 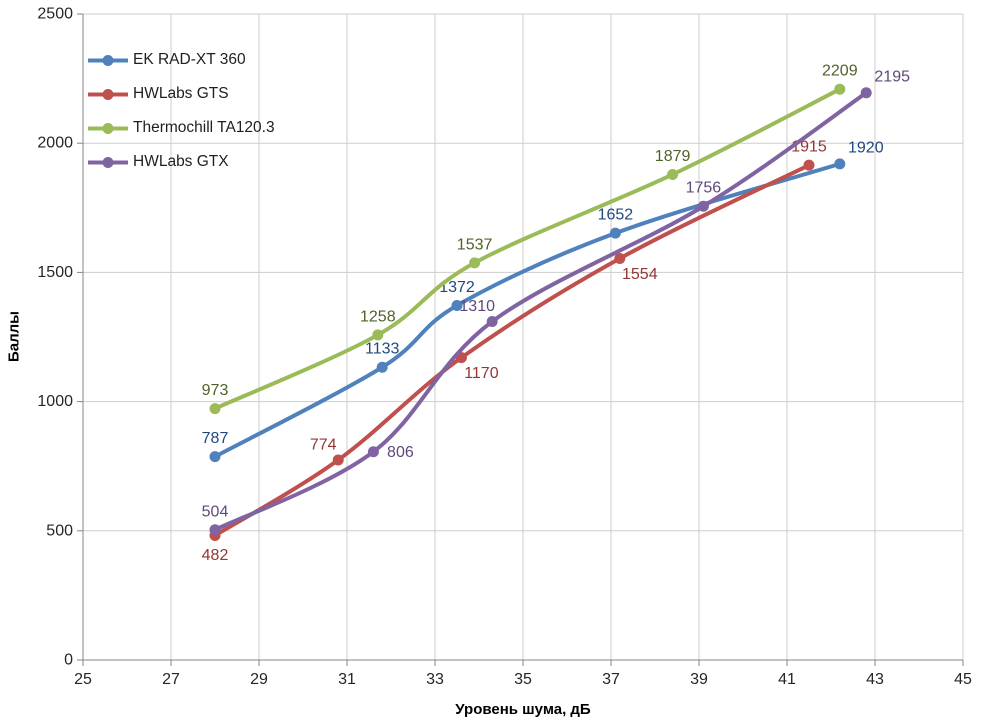 I want to click on x-axis-title: Уровень шума, дБ, so click(x=523, y=709).